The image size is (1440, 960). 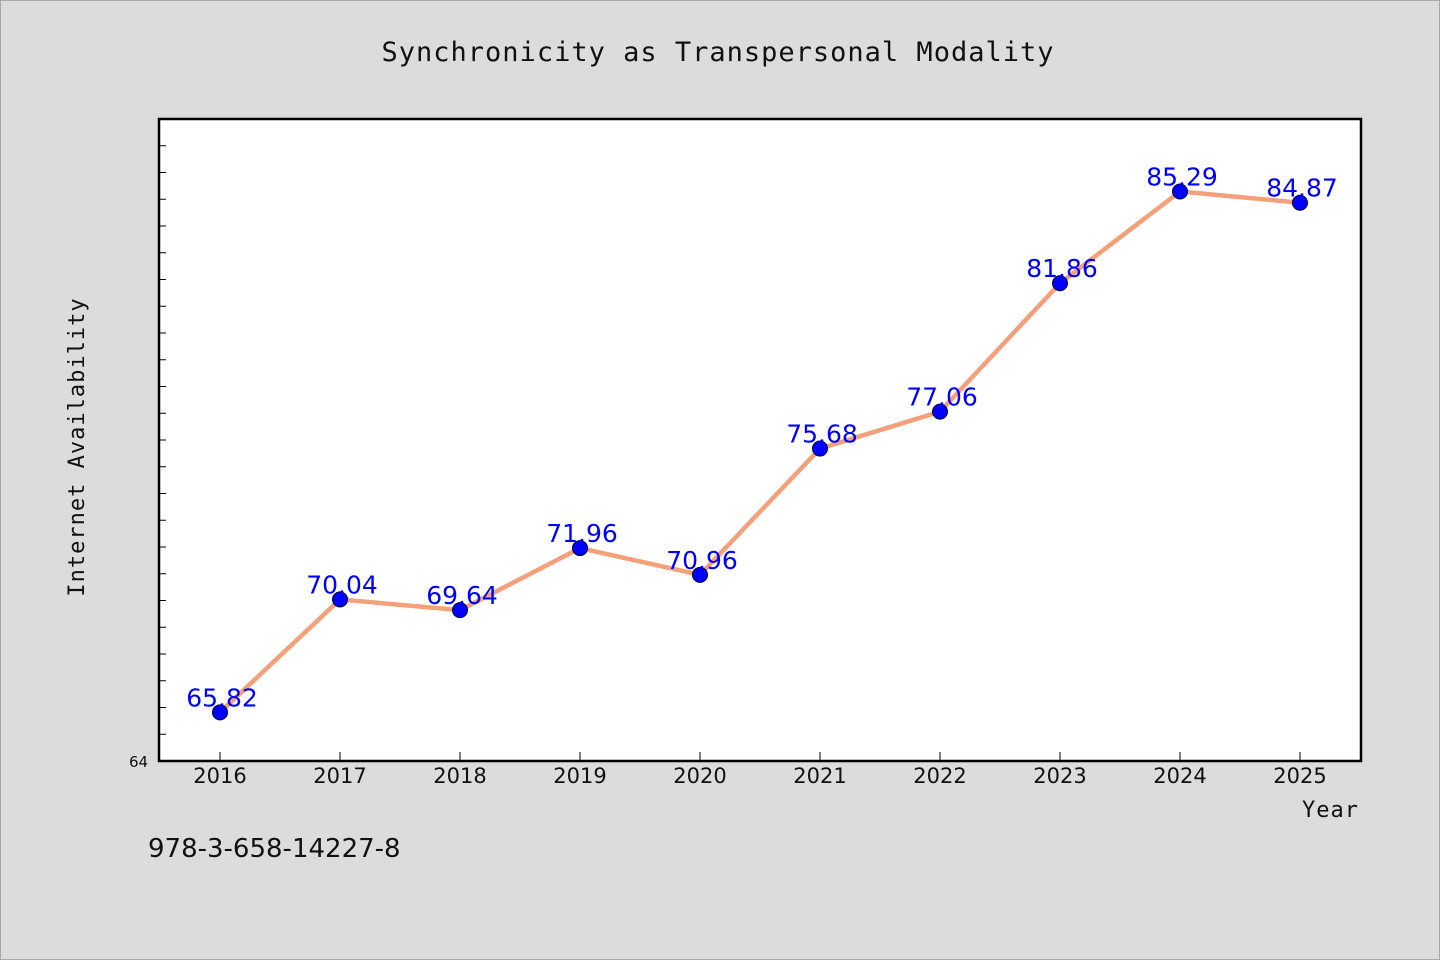 What do you see at coordinates (342, 584) in the screenshot?
I see `data-label: 70.04` at bounding box center [342, 584].